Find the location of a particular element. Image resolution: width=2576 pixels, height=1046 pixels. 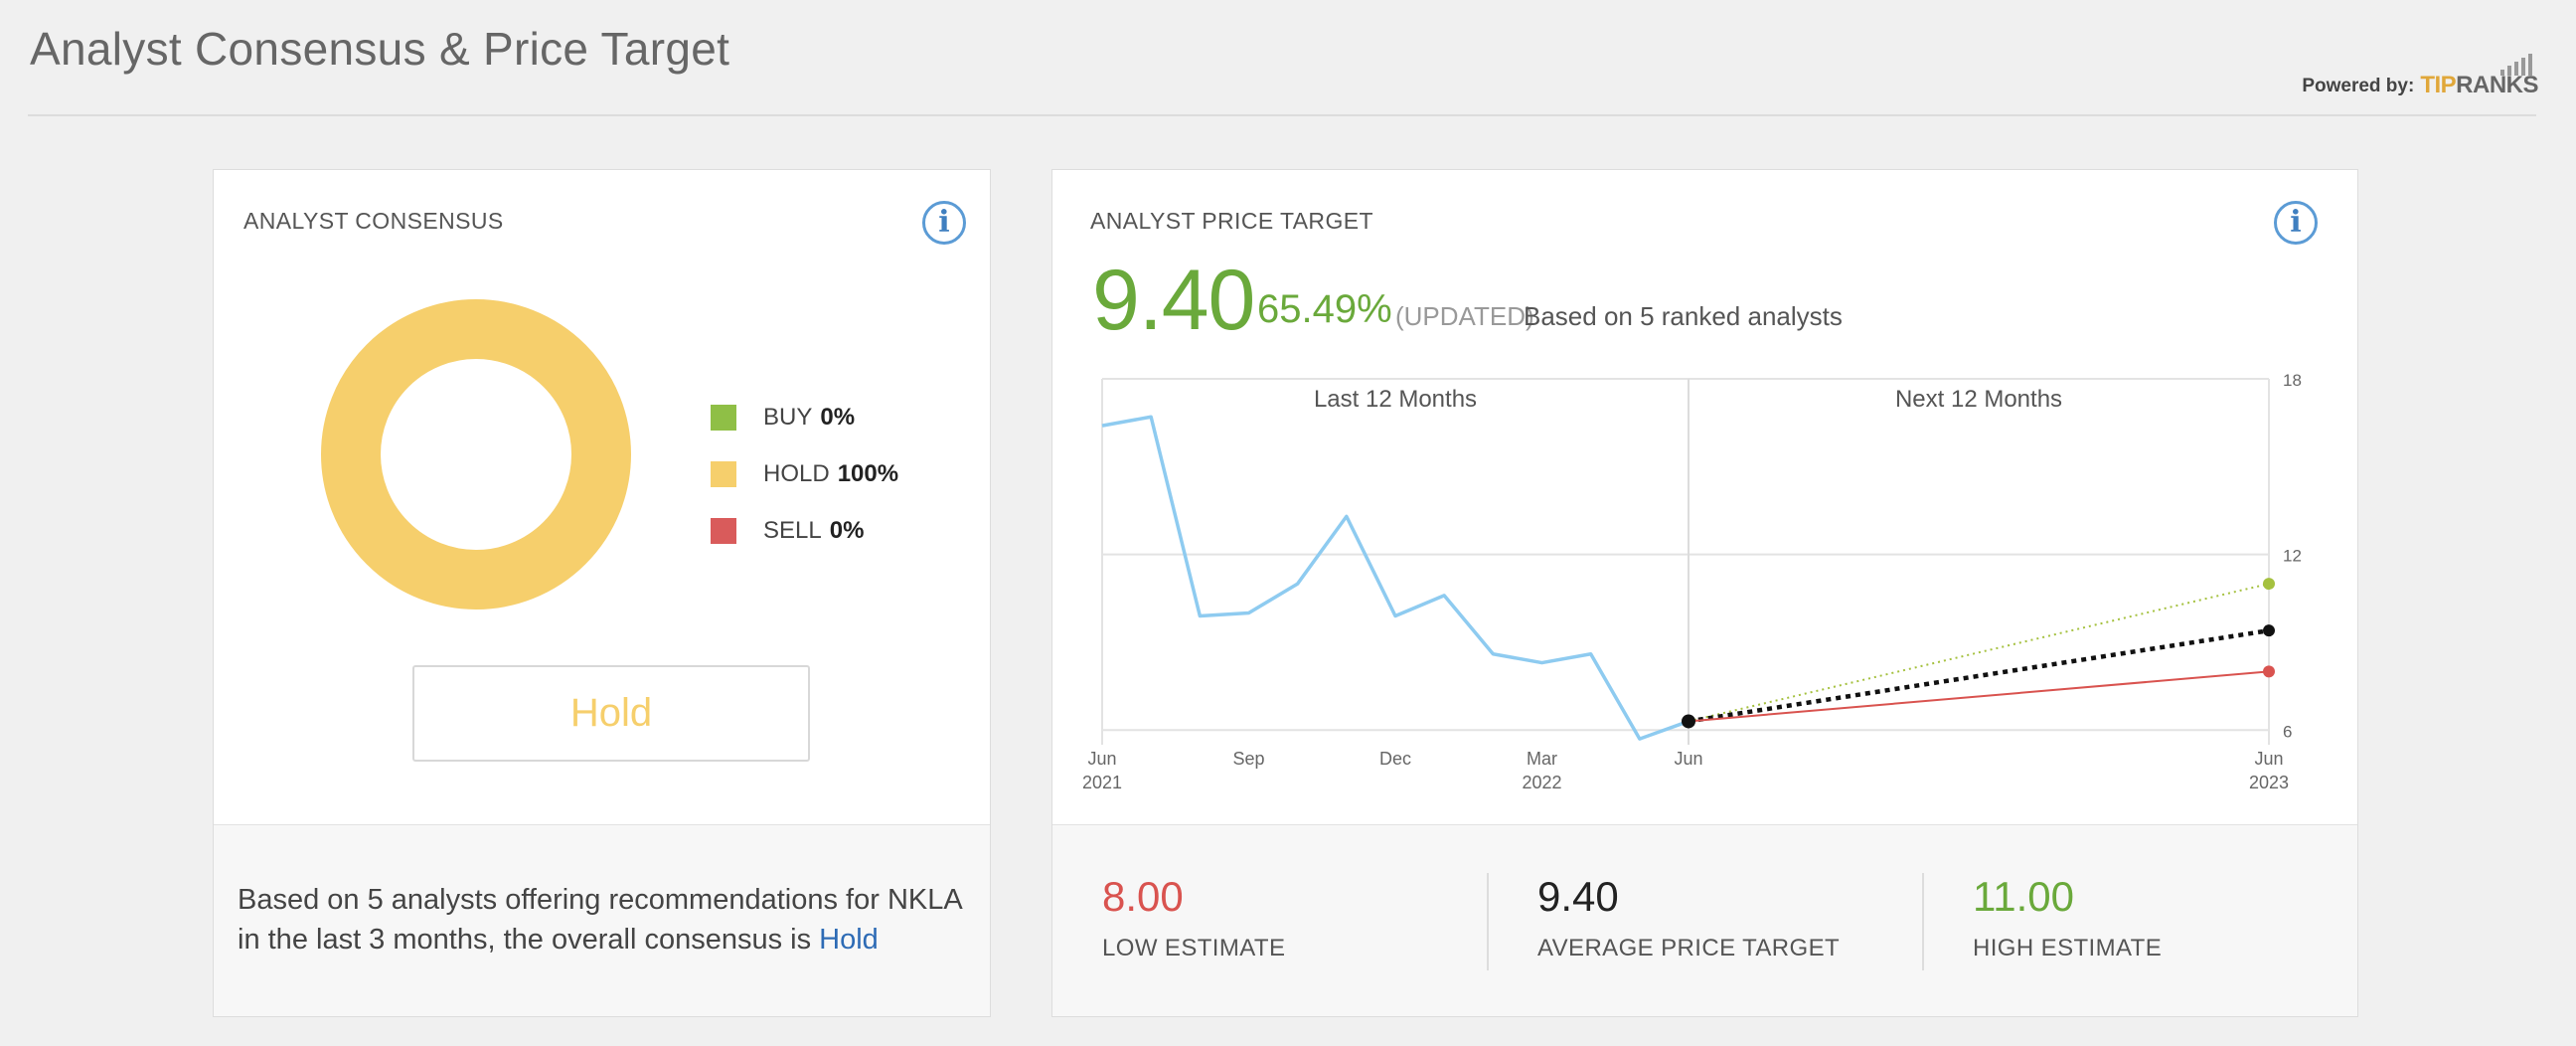

legend-sell-value: 0% is located at coordinates (847, 530).